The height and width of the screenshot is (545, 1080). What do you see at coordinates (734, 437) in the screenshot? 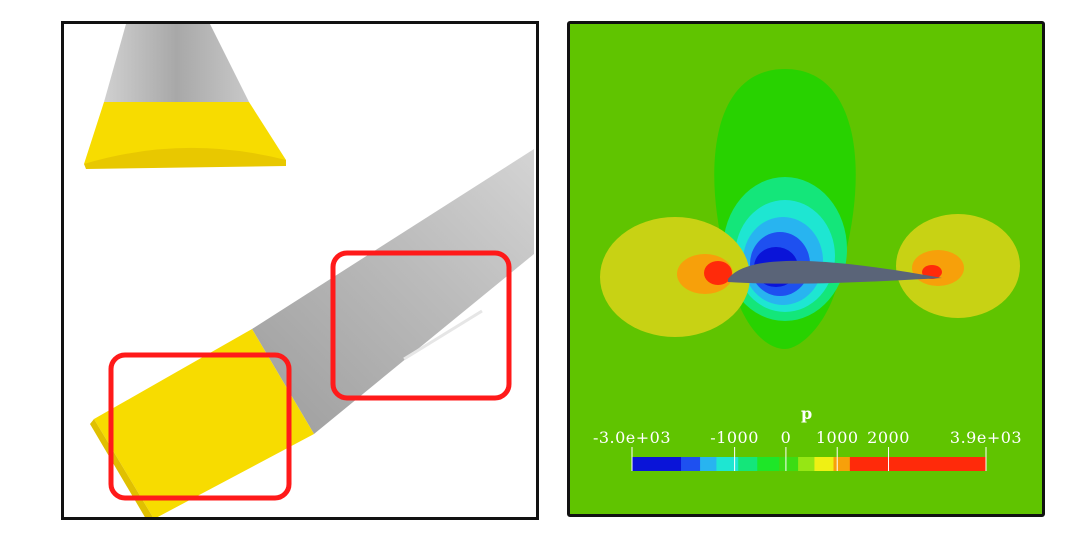
I see `colorbar-tick-label: -1000` at bounding box center [734, 437].